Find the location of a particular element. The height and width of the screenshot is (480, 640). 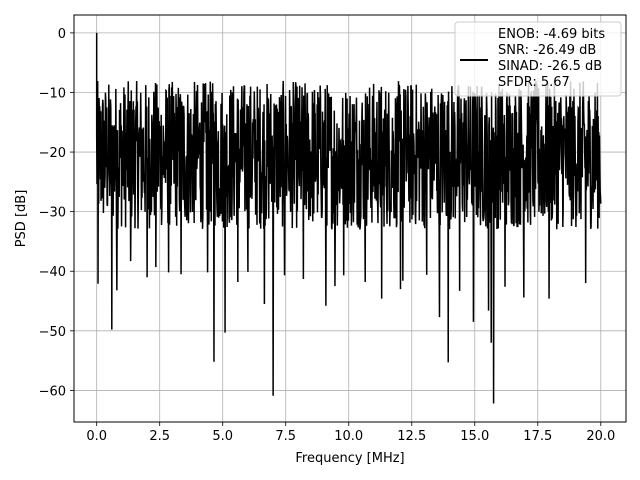

legend-entry-enob: ENOB: -4.69 bits is located at coordinates (551, 34).